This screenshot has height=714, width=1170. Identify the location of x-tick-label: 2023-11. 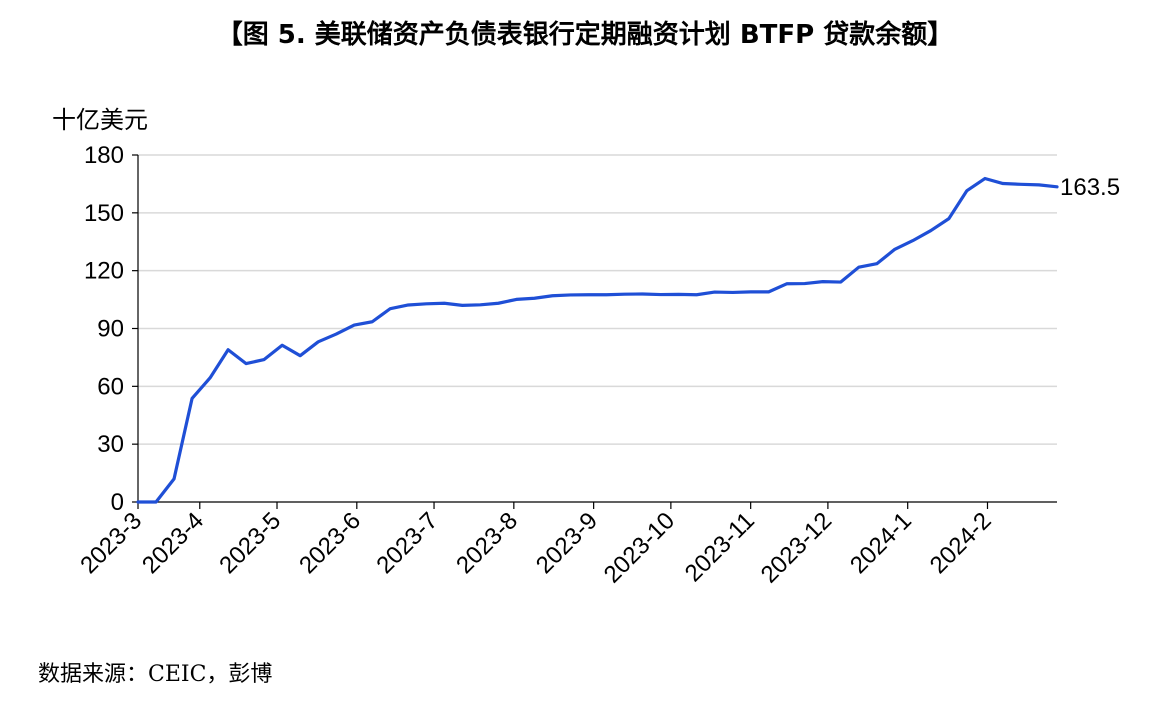
(720, 547).